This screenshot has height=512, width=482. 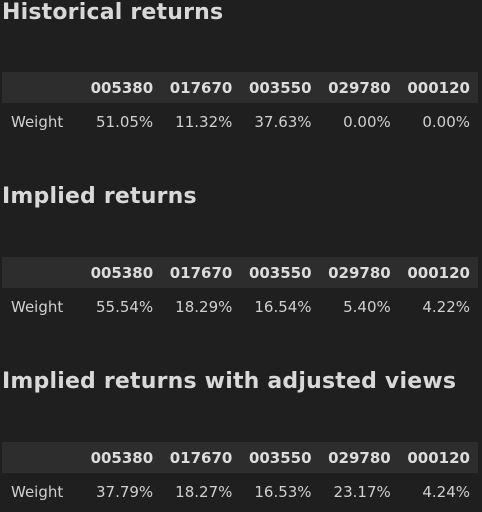 I want to click on weight-cell: 18.27%, so click(x=204, y=492).